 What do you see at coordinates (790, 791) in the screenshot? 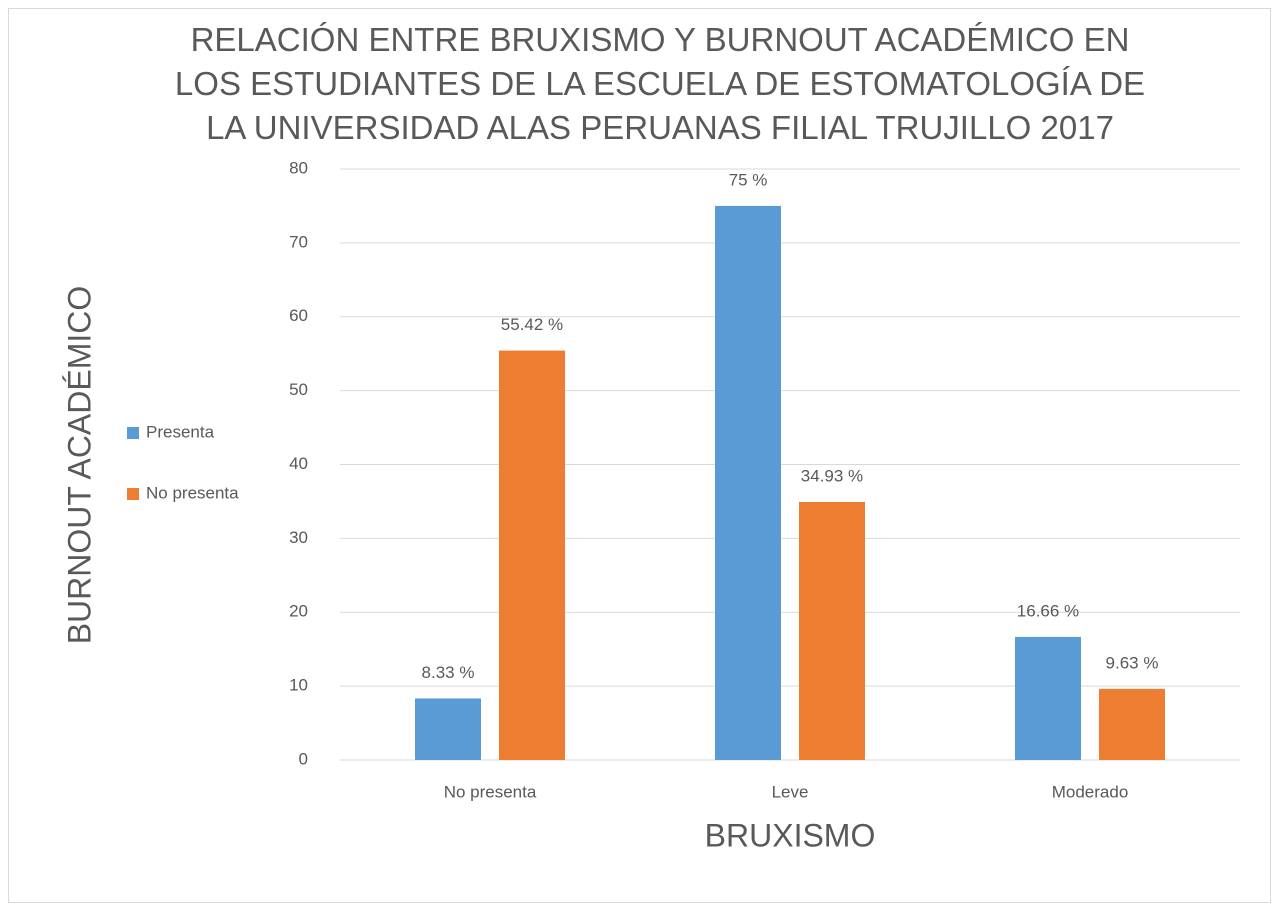
I see `x-tick-label: Leve` at bounding box center [790, 791].